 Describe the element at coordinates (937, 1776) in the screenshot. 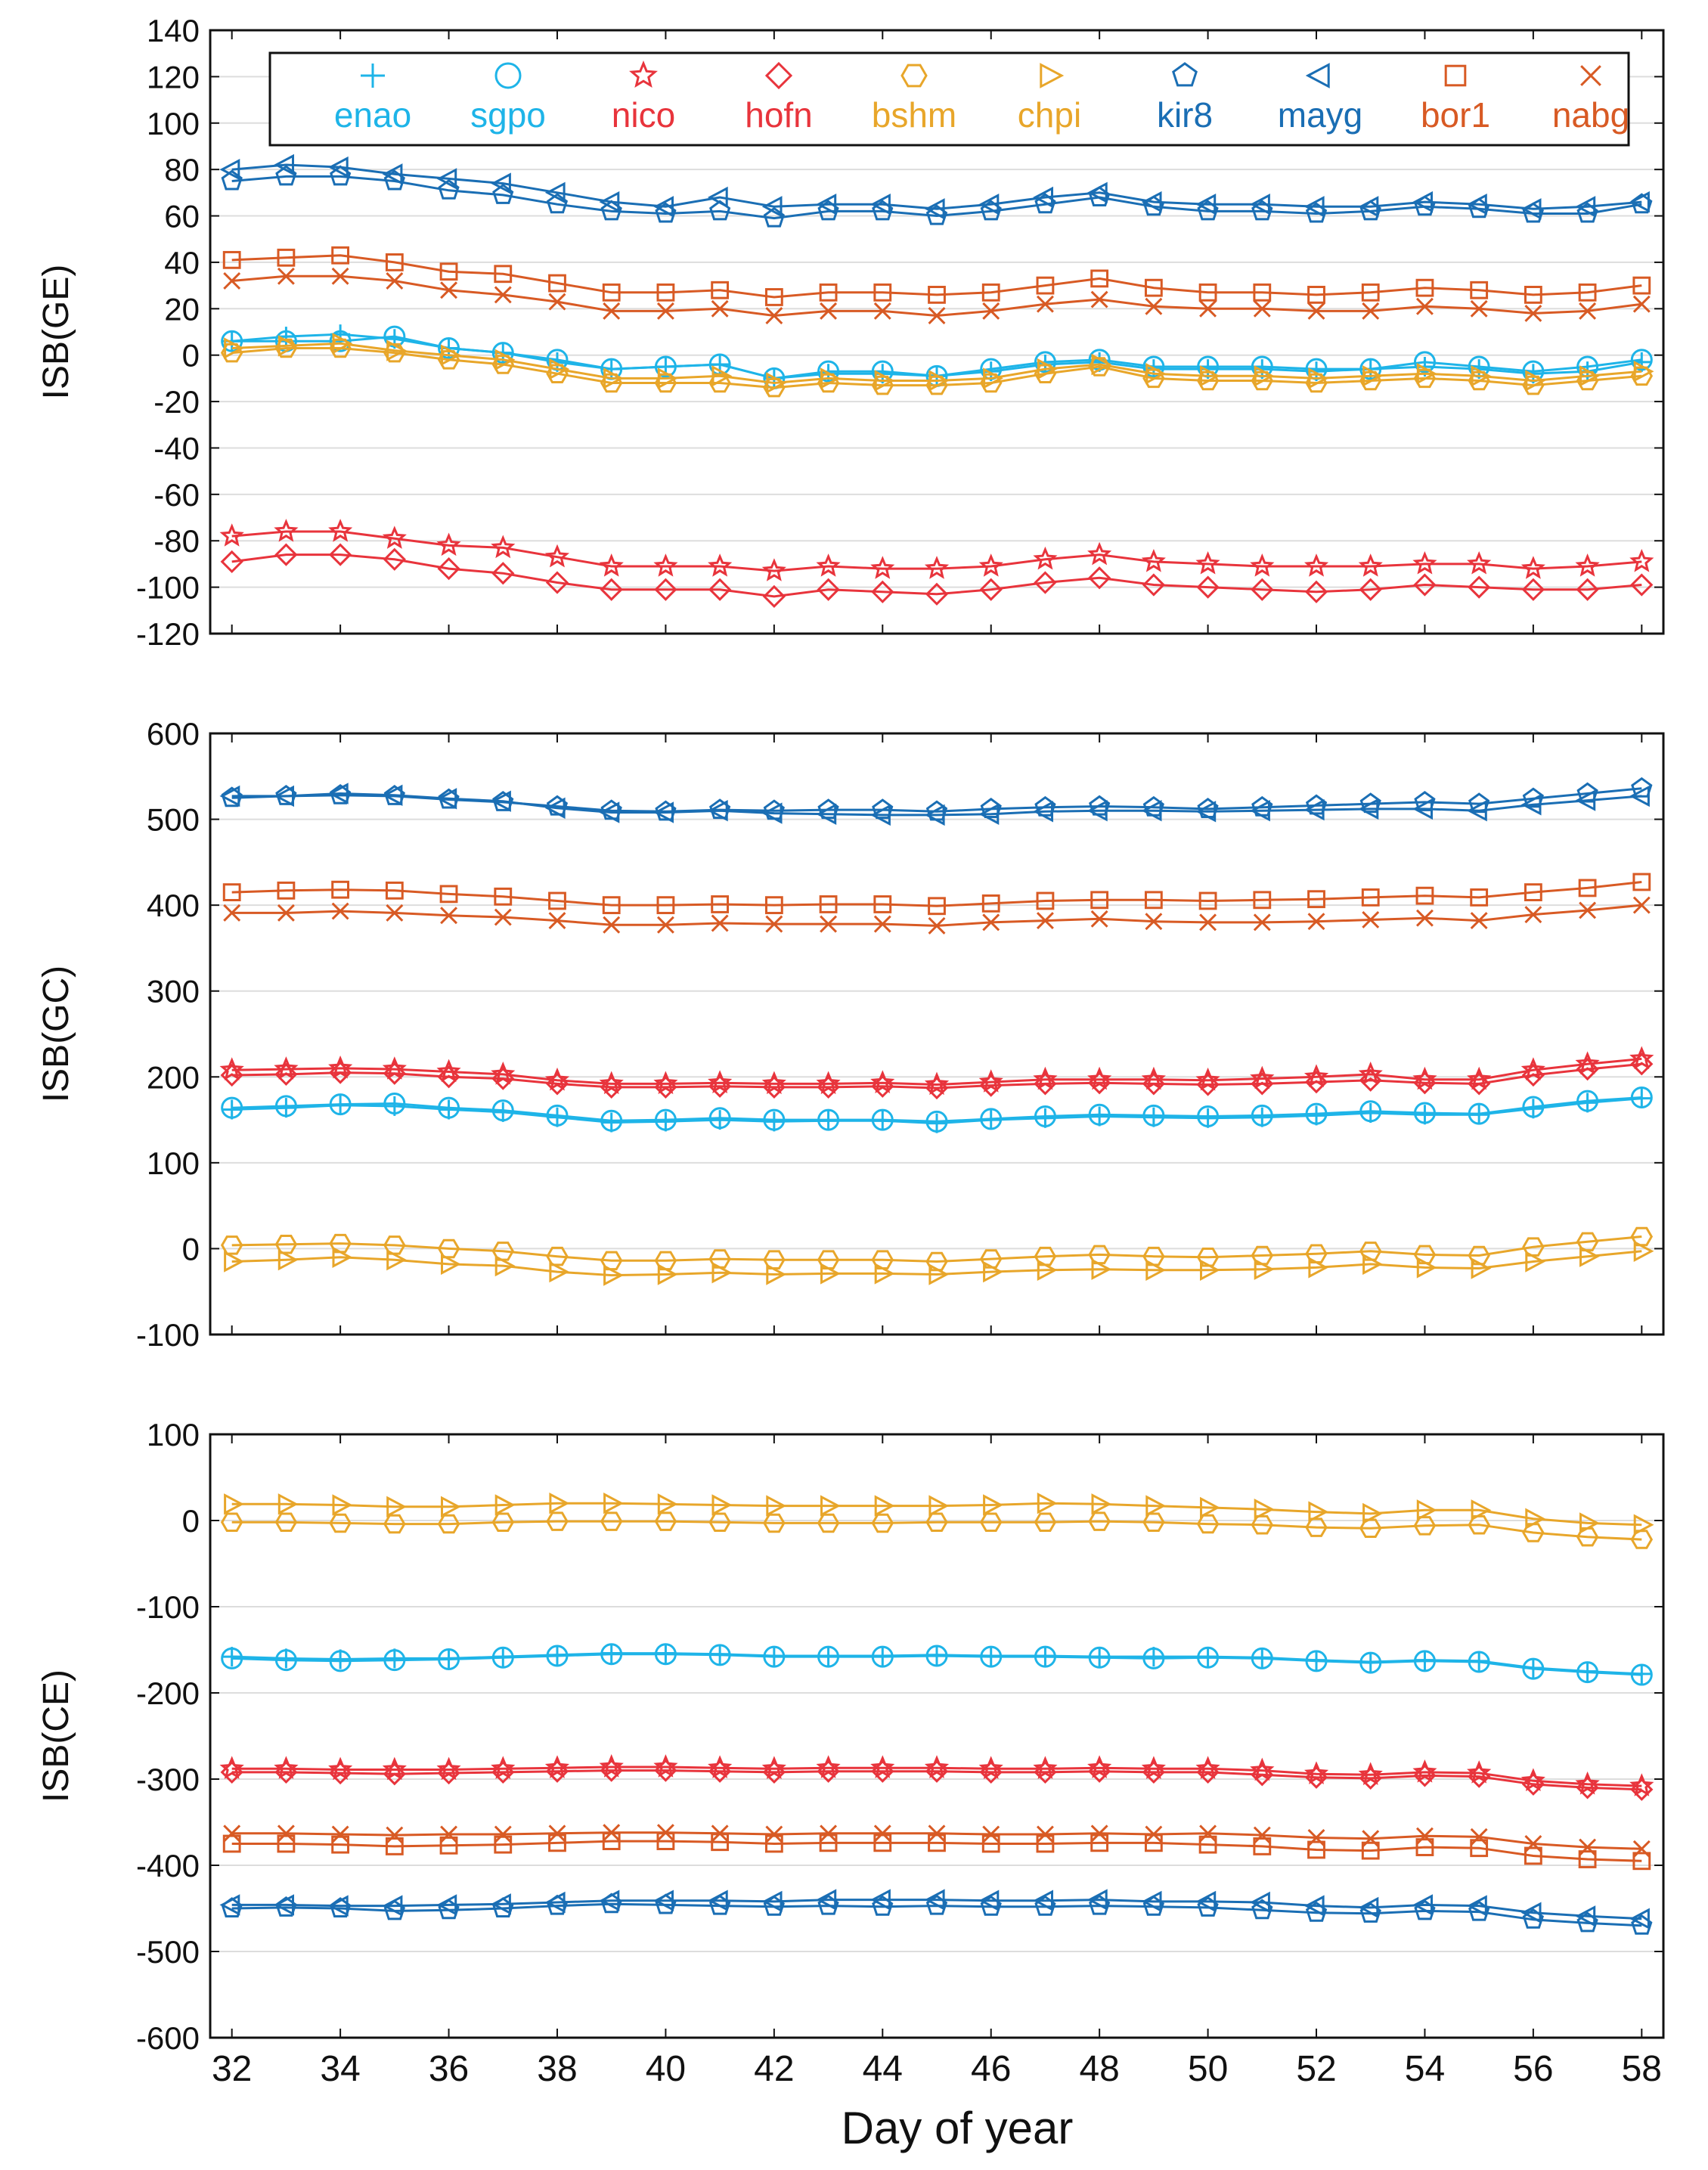

I see `series-line-nico` at that location.